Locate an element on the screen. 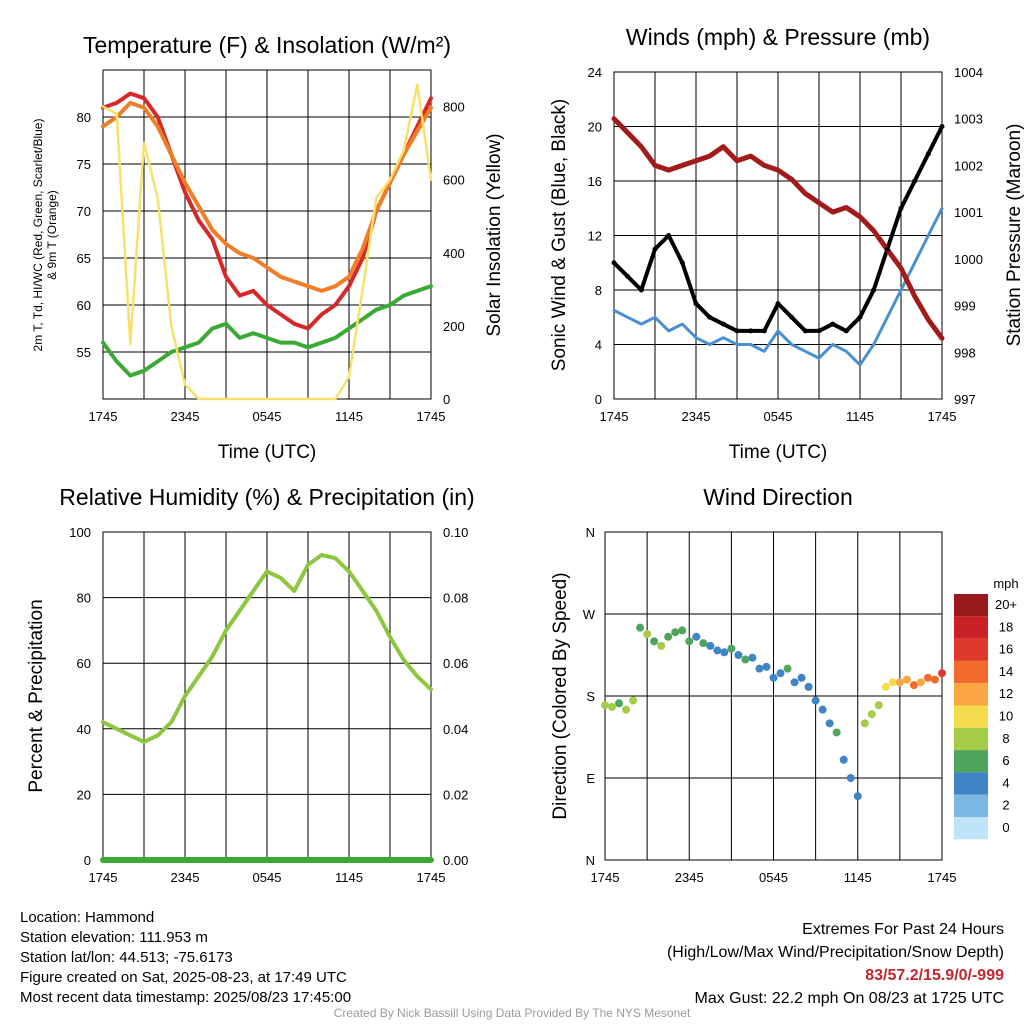 The image size is (1024, 1024). humidity-y2tick: 0.00 is located at coordinates (455, 860).